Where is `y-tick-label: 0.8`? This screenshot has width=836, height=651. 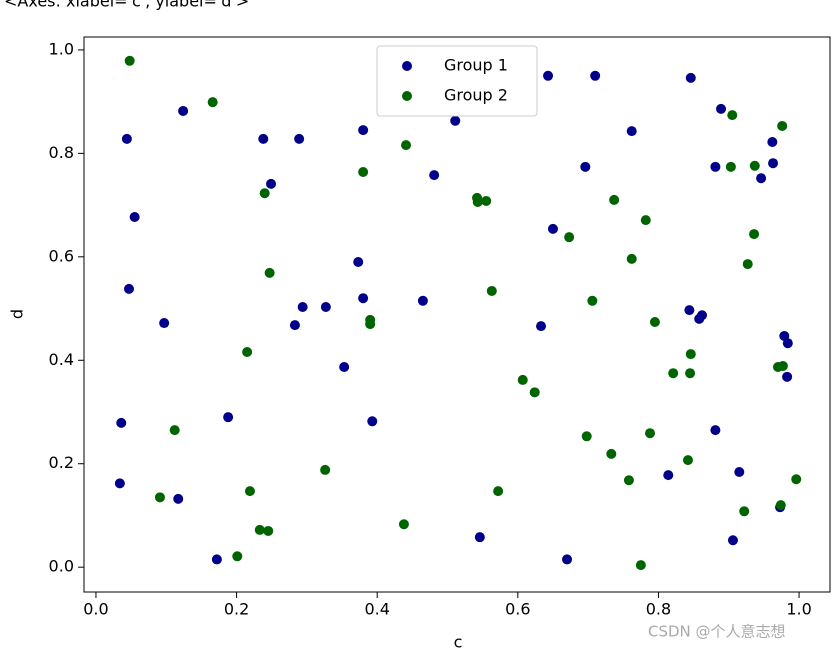 y-tick-label: 0.8 is located at coordinates (61, 152).